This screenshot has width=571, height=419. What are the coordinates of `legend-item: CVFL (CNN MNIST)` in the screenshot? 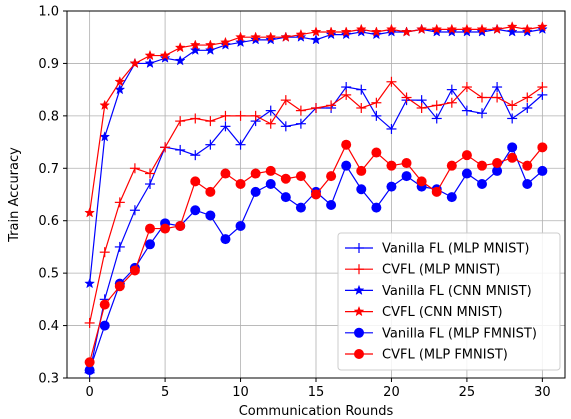 It's located at (424, 312).